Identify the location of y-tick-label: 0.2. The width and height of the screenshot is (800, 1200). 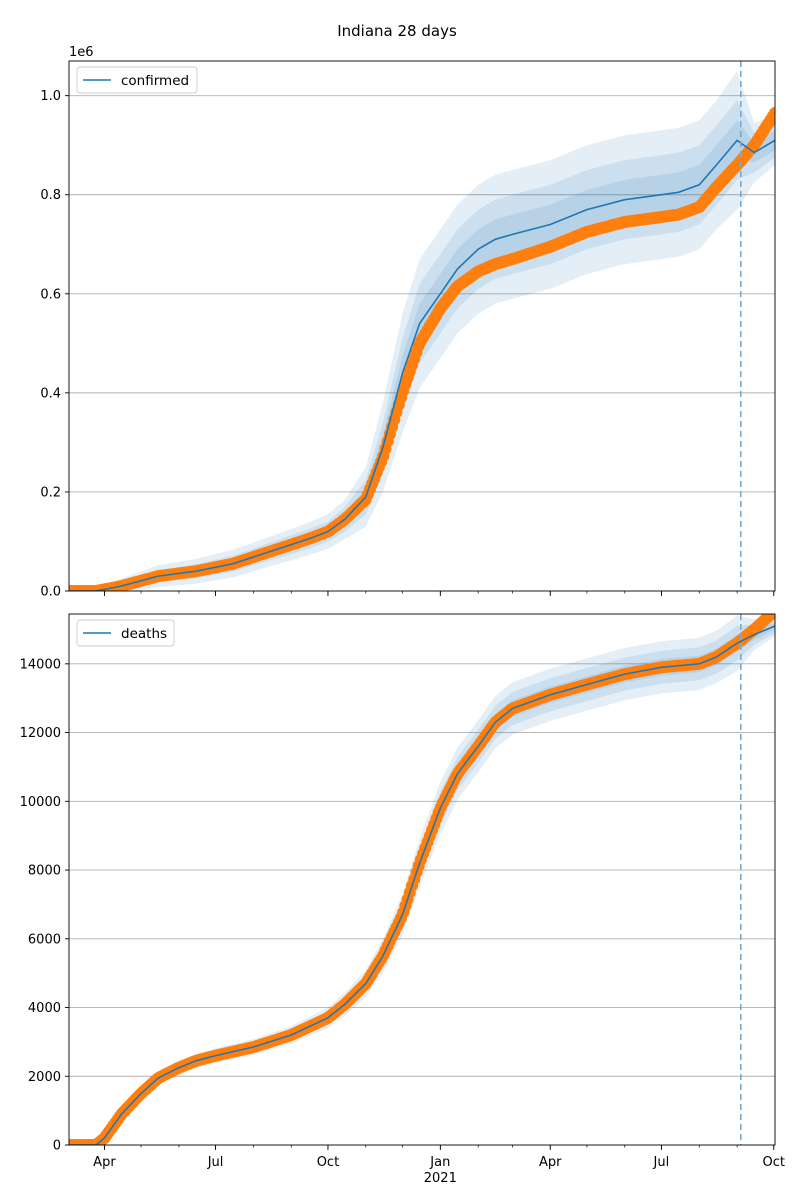
(50, 492).